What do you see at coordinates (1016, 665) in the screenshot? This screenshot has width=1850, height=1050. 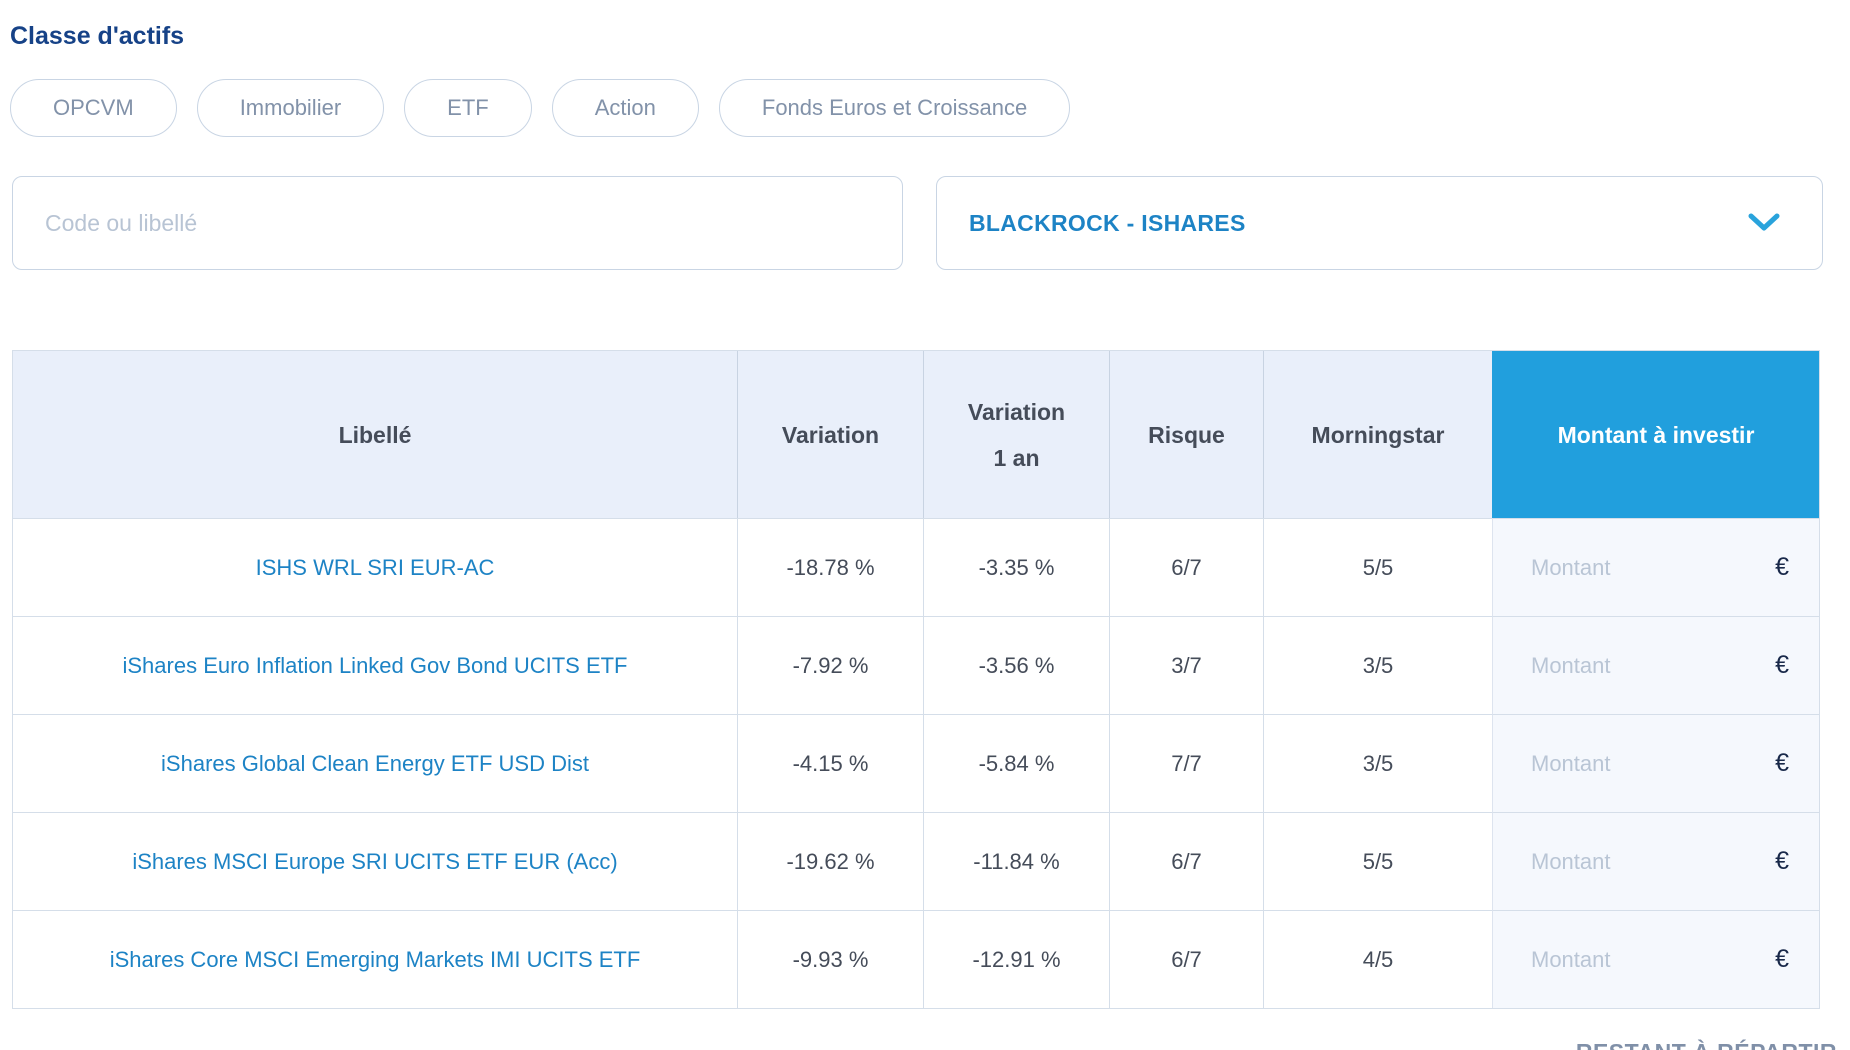 I see `variation-1an-cell: -3.56 %` at bounding box center [1016, 665].